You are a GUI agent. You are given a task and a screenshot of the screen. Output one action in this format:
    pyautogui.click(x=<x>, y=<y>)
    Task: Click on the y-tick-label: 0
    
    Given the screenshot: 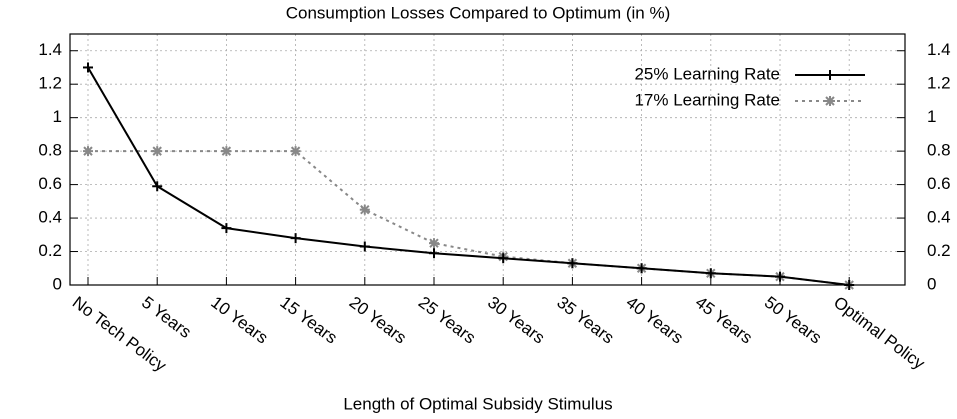 What is the action you would take?
    pyautogui.click(x=57, y=283)
    